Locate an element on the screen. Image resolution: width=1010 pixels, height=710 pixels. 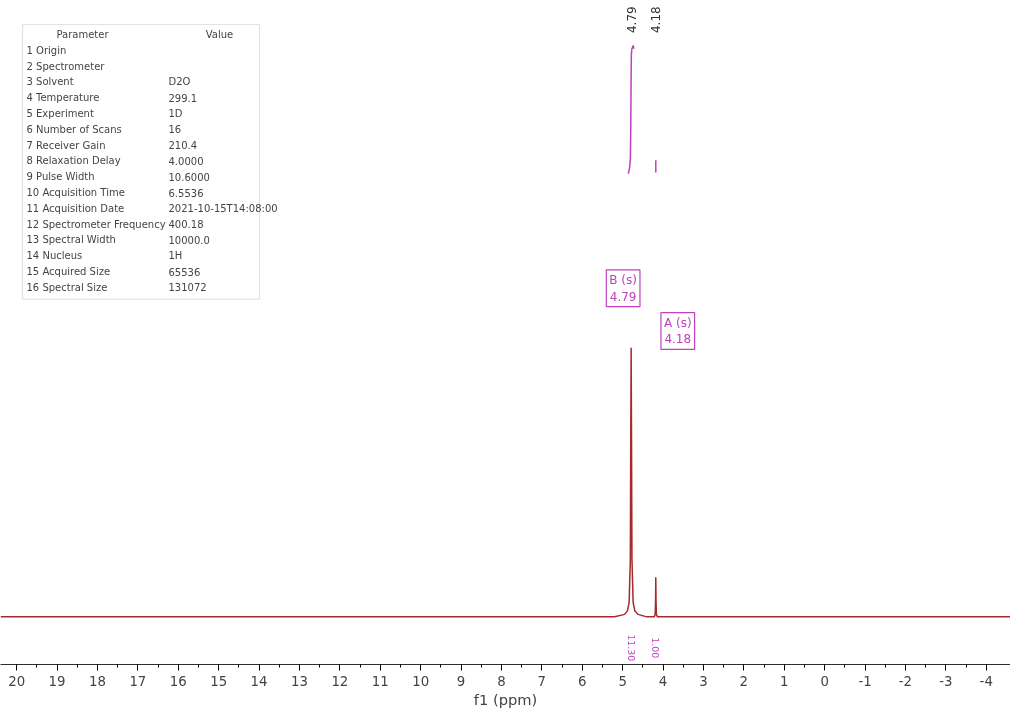
annotation: 10.6000 is located at coordinates (189, 177).